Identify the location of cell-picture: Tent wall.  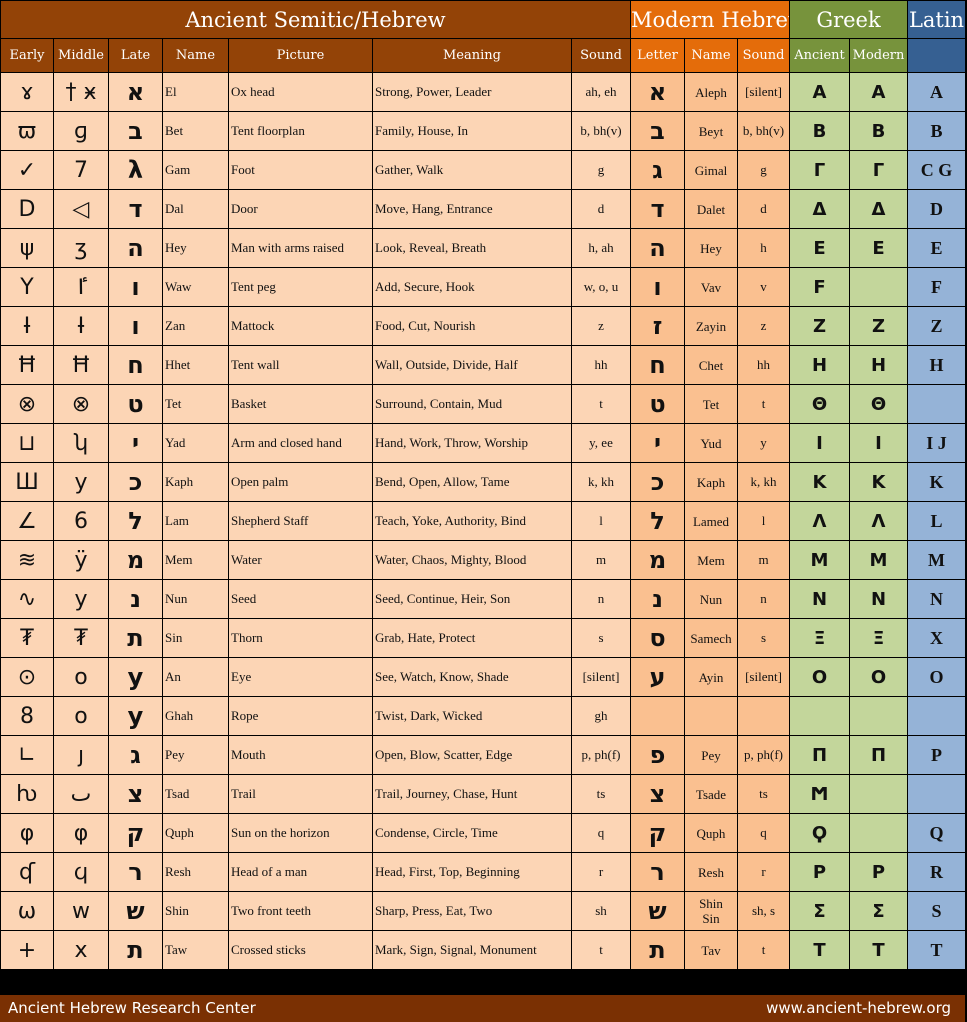
(300, 365).